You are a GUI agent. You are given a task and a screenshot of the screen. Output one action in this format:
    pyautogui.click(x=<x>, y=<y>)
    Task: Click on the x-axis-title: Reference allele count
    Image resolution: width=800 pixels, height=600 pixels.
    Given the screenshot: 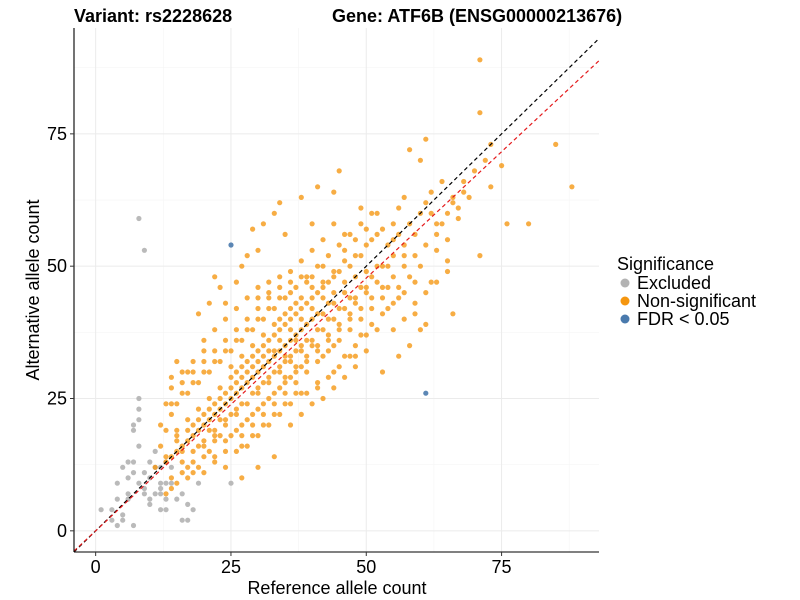 What is the action you would take?
    pyautogui.click(x=336, y=588)
    